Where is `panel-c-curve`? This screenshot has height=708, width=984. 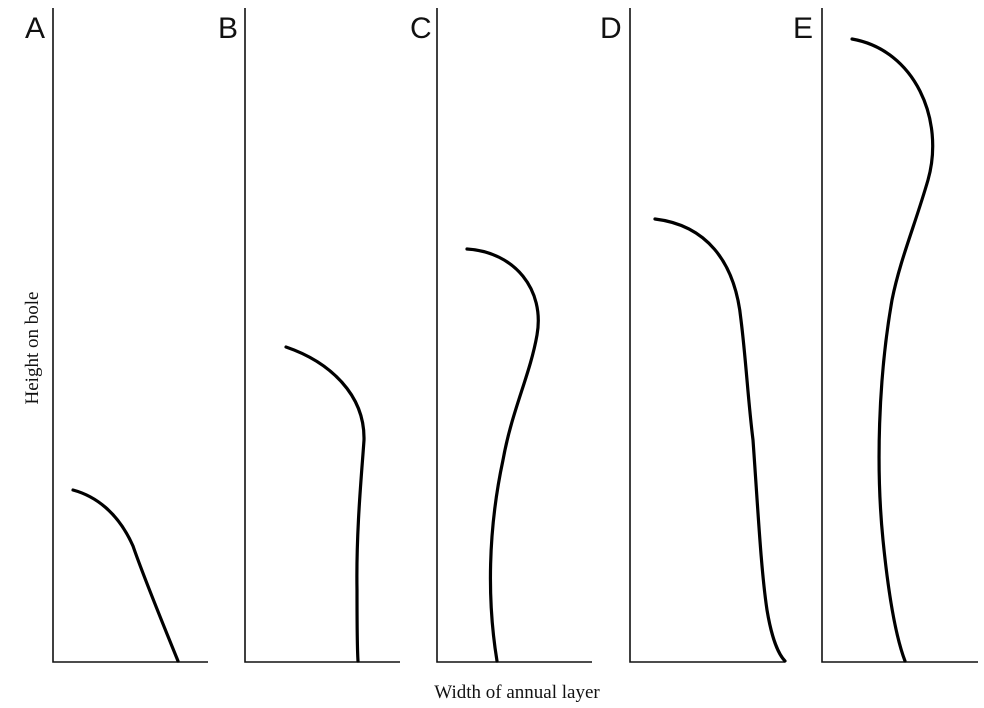
panel-c-curve is located at coordinates (502, 455).